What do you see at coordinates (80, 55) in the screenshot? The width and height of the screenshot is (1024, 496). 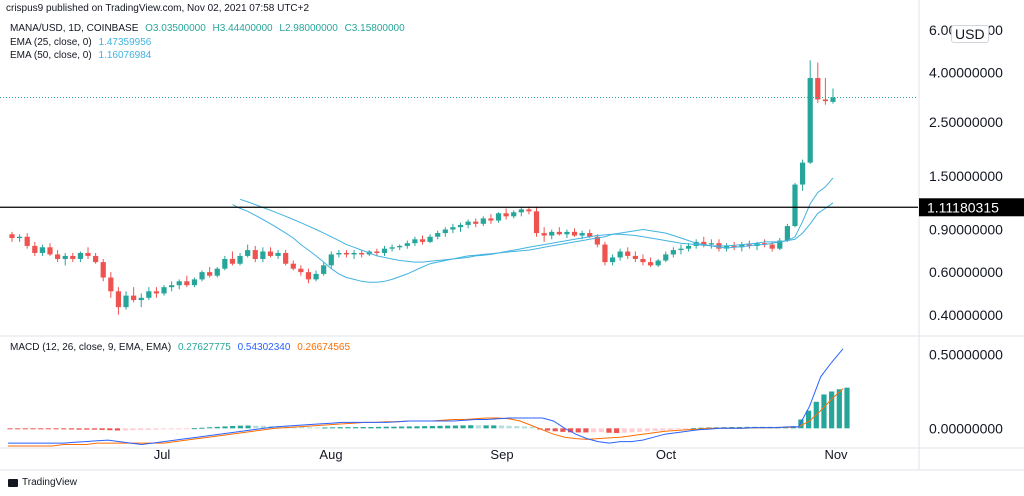 I see `legend-ema50: EMA (50, close, 0) 1.16076984` at bounding box center [80, 55].